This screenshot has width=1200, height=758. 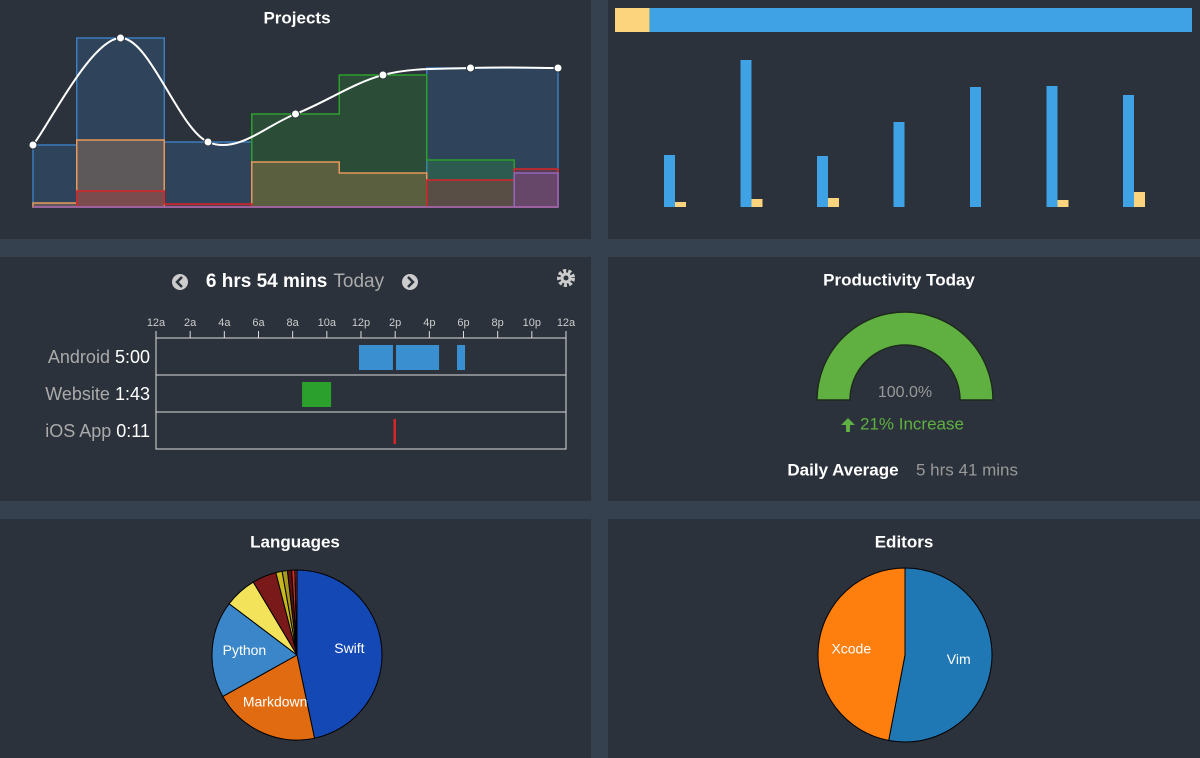 What do you see at coordinates (904, 541) in the screenshot?
I see `panel-title: Editors` at bounding box center [904, 541].